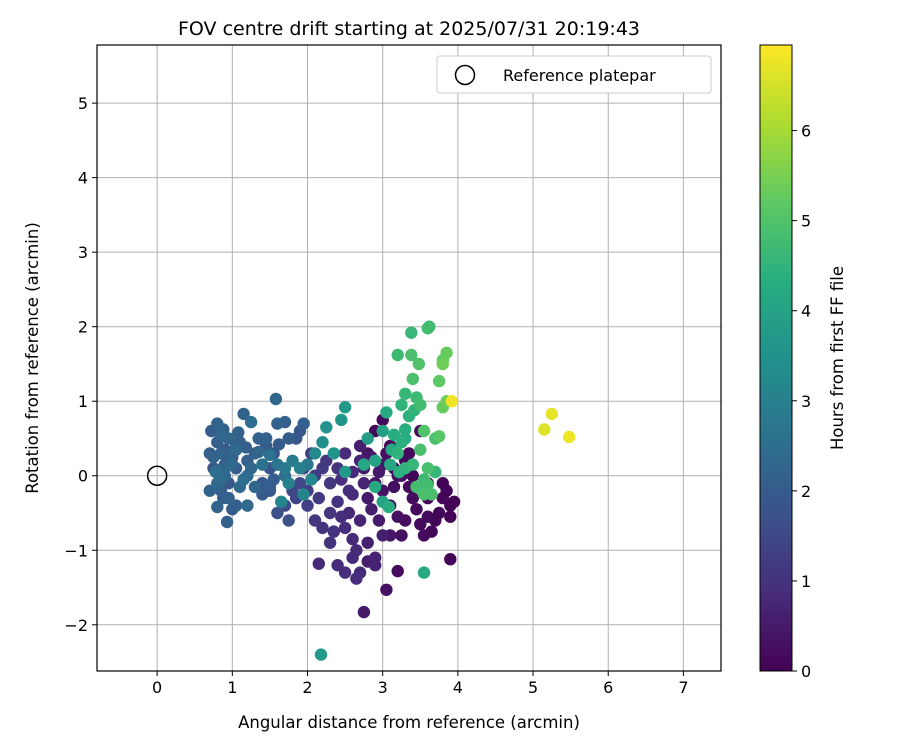 This screenshot has height=750, width=900. Describe the element at coordinates (76, 550) in the screenshot. I see `y-tick-label: −1` at that location.